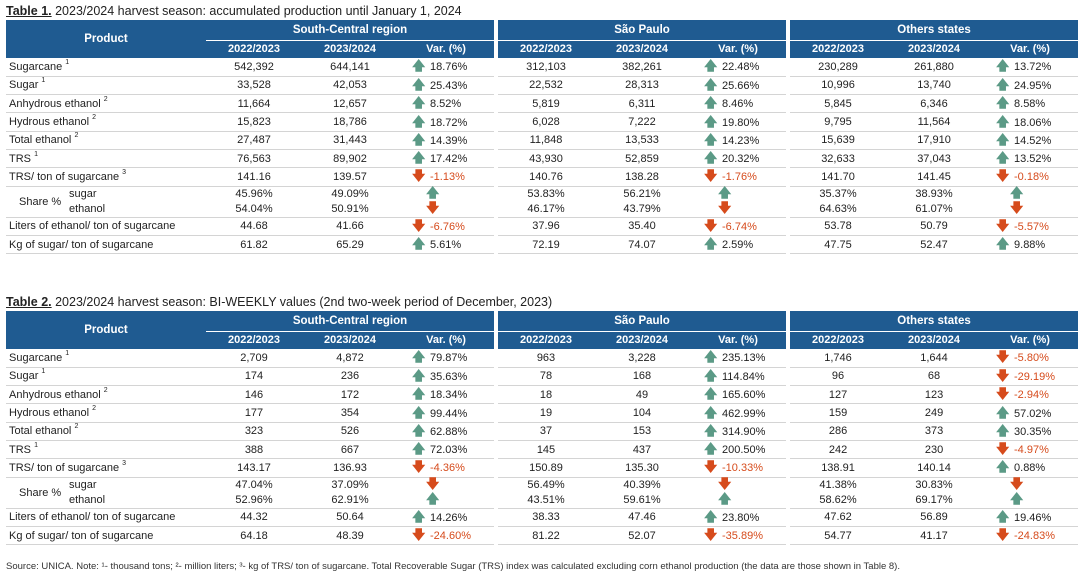 Image resolution: width=1080 pixels, height=580 pixels. I want to click on value-cell: 41.17, so click(934, 536).